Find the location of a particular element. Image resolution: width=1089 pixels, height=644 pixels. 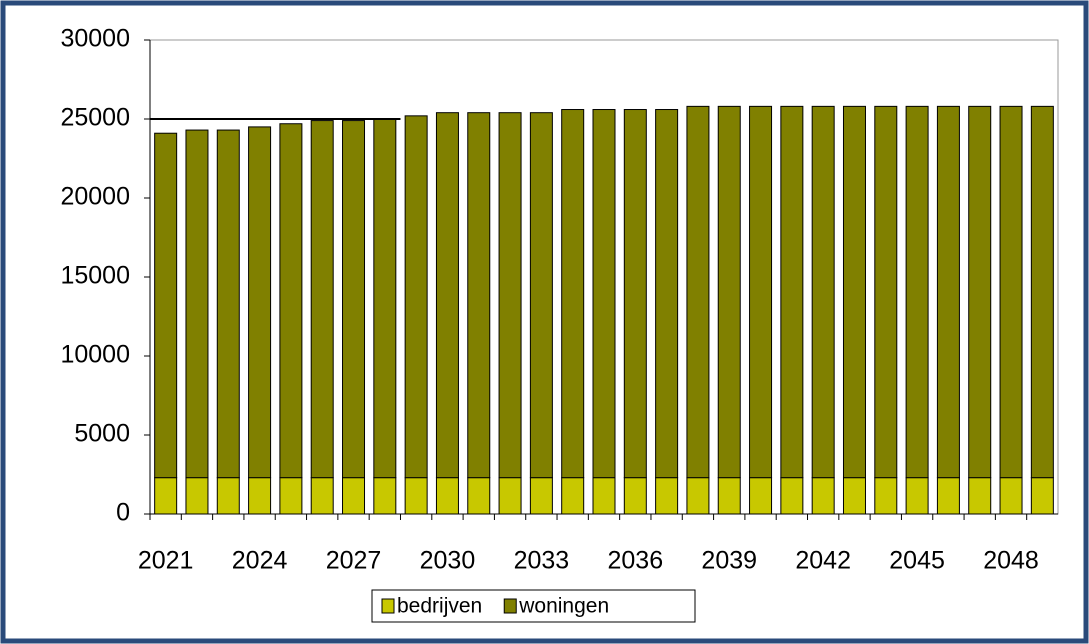

x-tick-label: 2024 is located at coordinates (260, 561).